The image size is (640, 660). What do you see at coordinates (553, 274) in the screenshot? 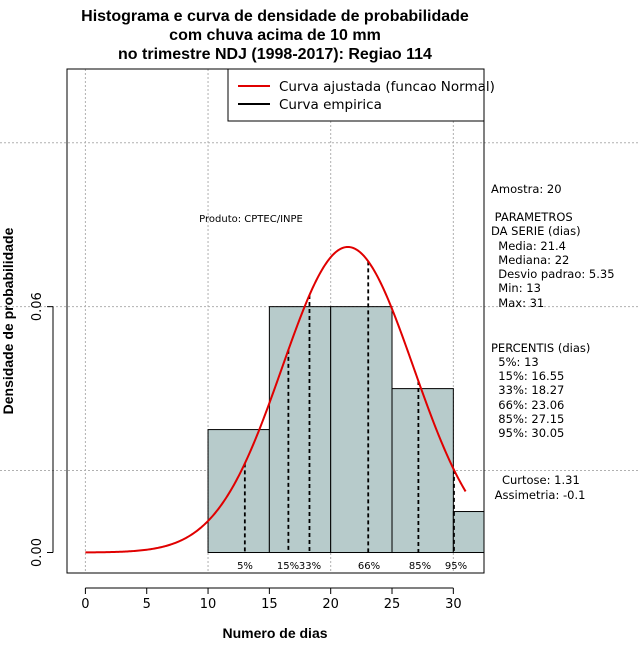
I see `stat-line-5: Desvio padrao: 5.35` at bounding box center [553, 274].